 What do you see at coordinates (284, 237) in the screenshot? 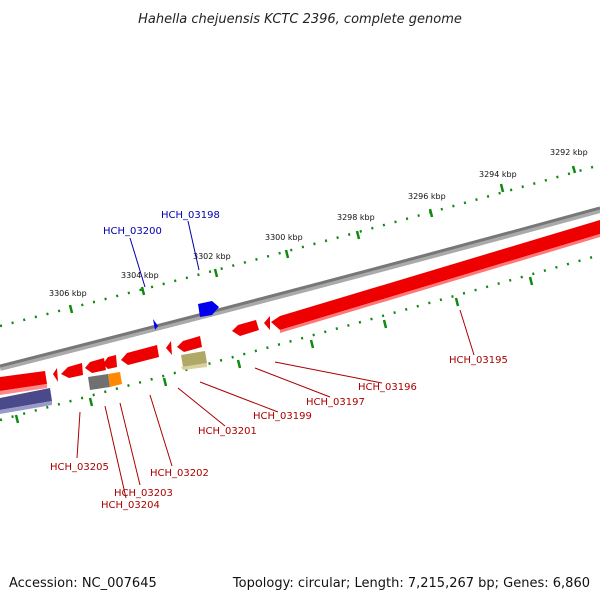
I see `scale-label: 3300 kbp` at bounding box center [284, 237].